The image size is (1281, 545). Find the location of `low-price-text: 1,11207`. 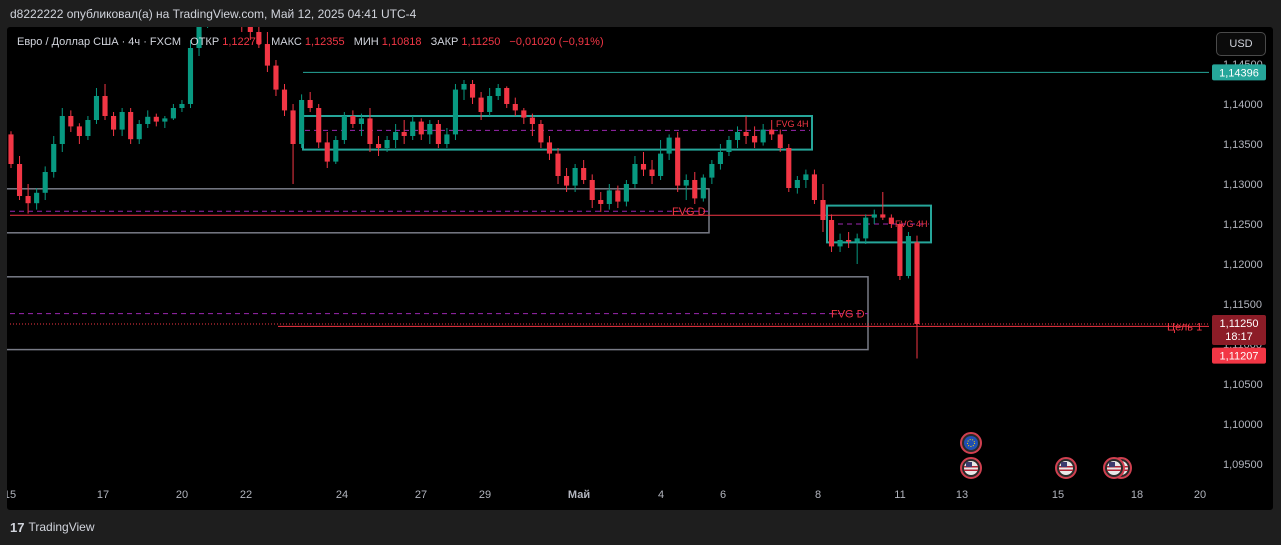

low-price-text: 1,11207 is located at coordinates (1239, 357).